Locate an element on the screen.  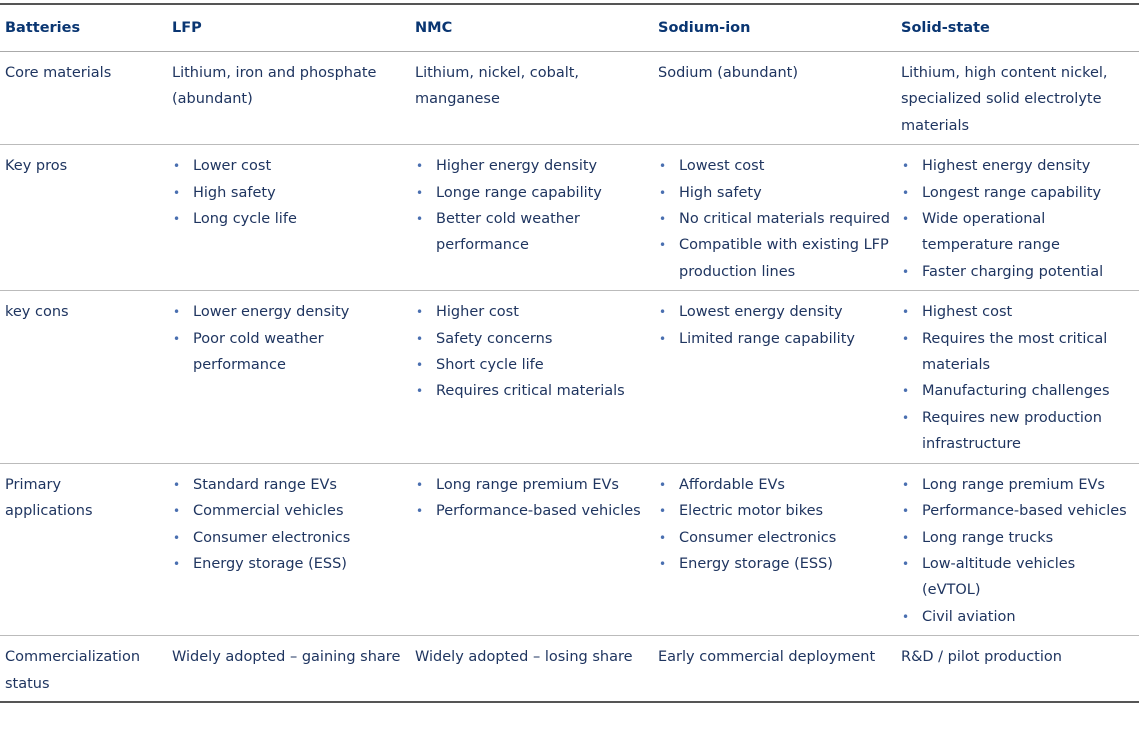
bullet-item: Long cycle life is located at coordinates (288, 219).